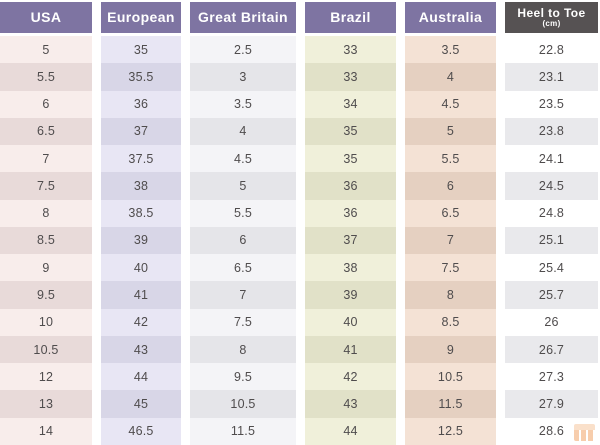 The height and width of the screenshot is (445, 600). I want to click on table-row: 13 45 10.5 43 11.5 27.9, so click(300, 404).